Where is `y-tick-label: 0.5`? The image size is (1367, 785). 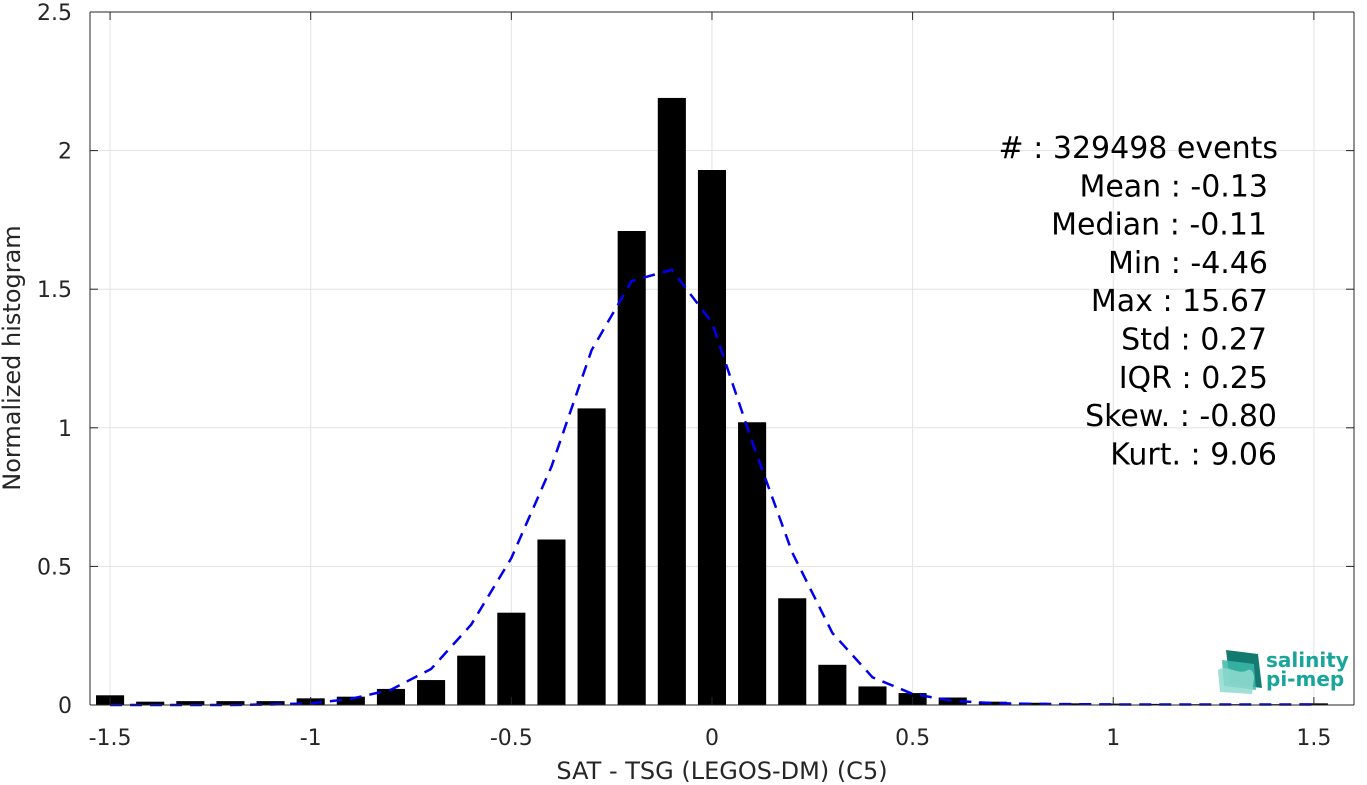 y-tick-label: 0.5 is located at coordinates (54, 567).